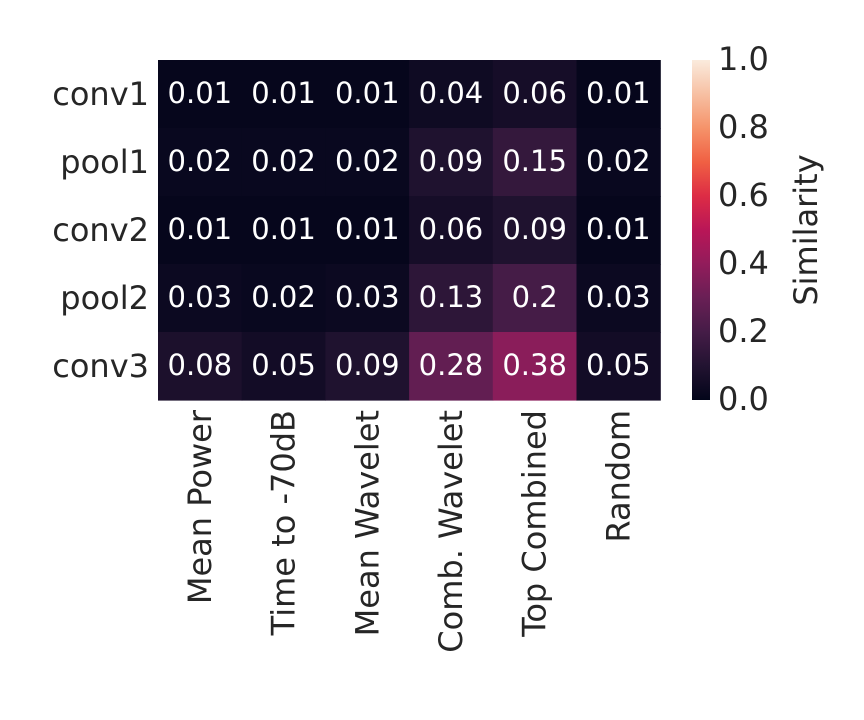 The height and width of the screenshot is (720, 864). What do you see at coordinates (535, 524) in the screenshot?
I see `column-label: Top Combined` at bounding box center [535, 524].